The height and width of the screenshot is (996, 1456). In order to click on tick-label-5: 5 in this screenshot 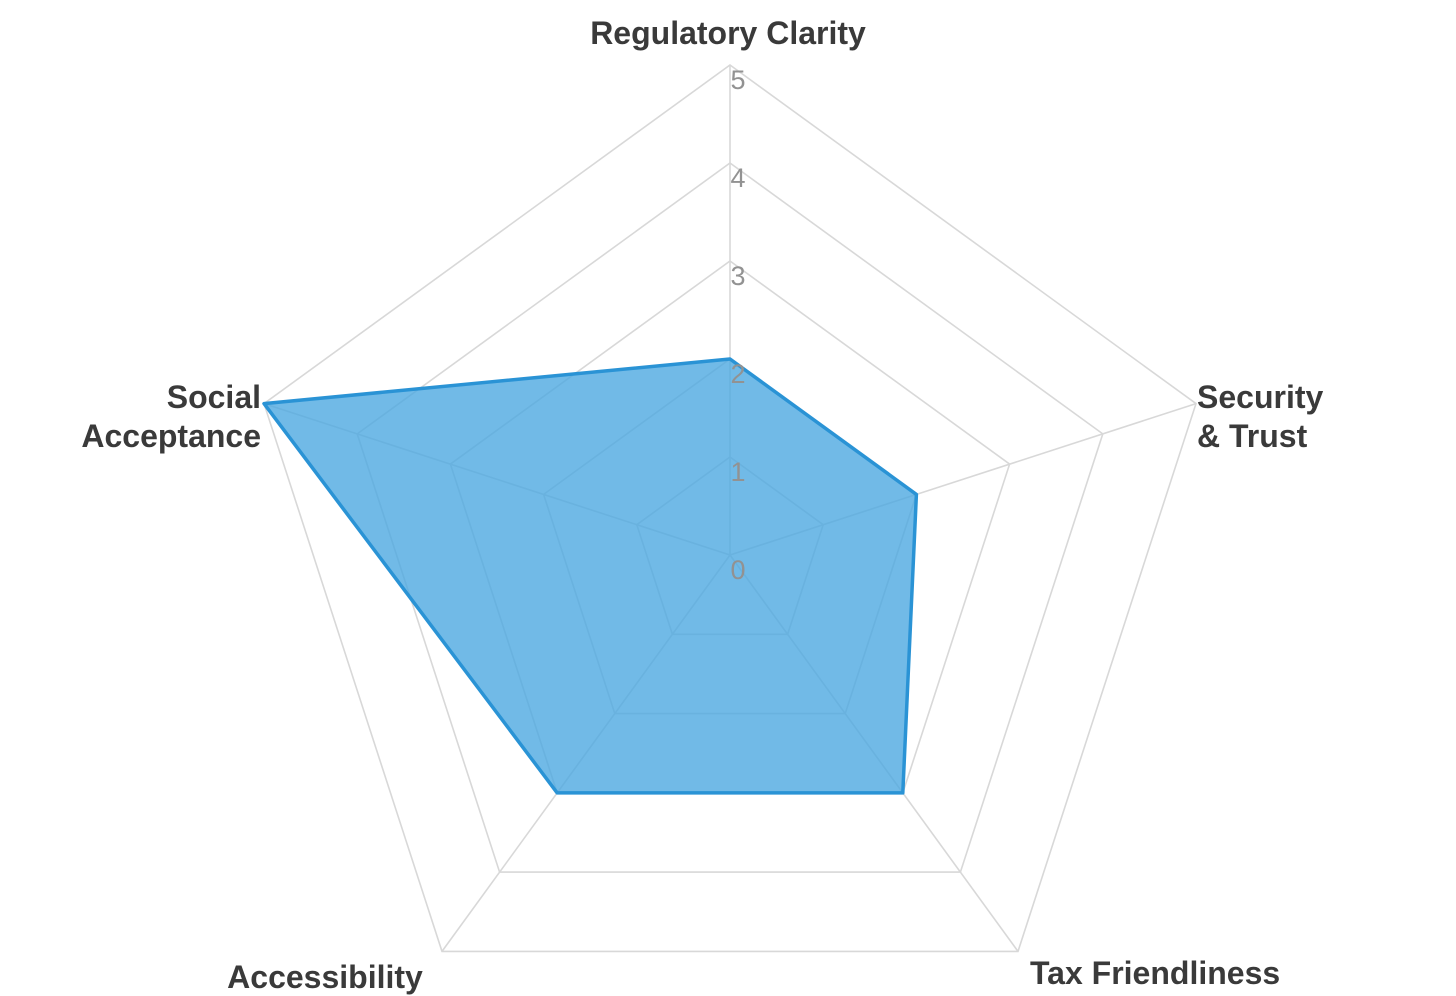, I will do `click(737, 80)`.